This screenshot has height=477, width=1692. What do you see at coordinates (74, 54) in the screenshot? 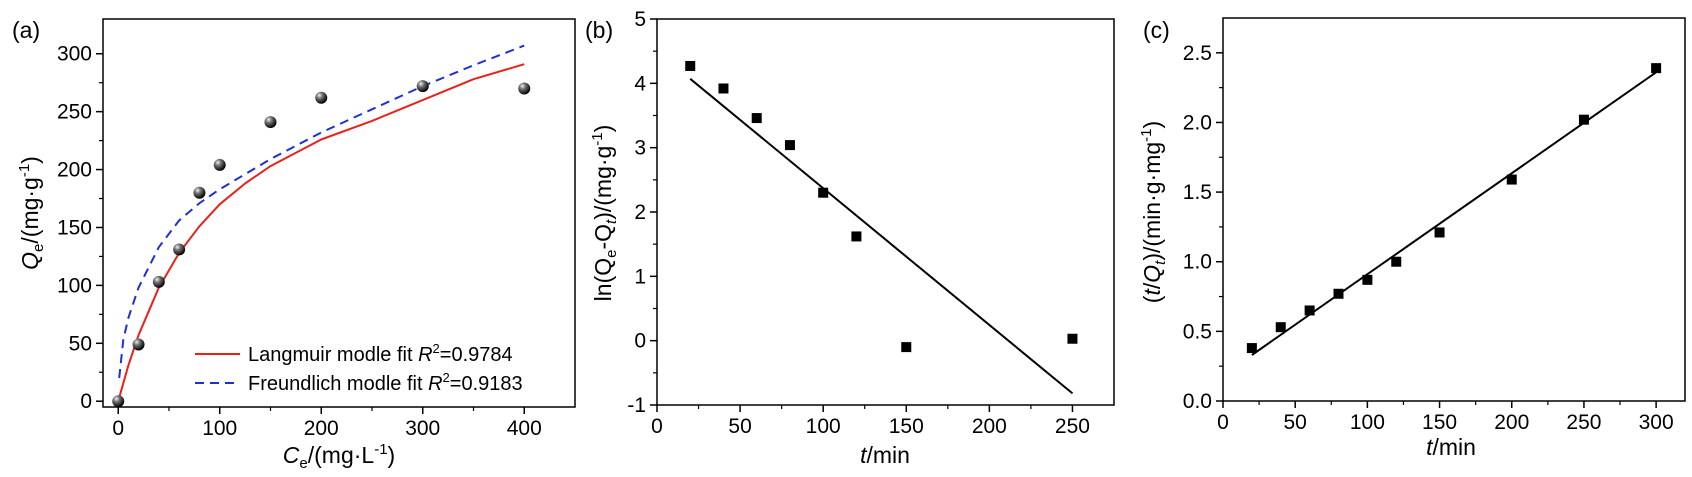
I see `y-tick-label: 300` at bounding box center [74, 54].